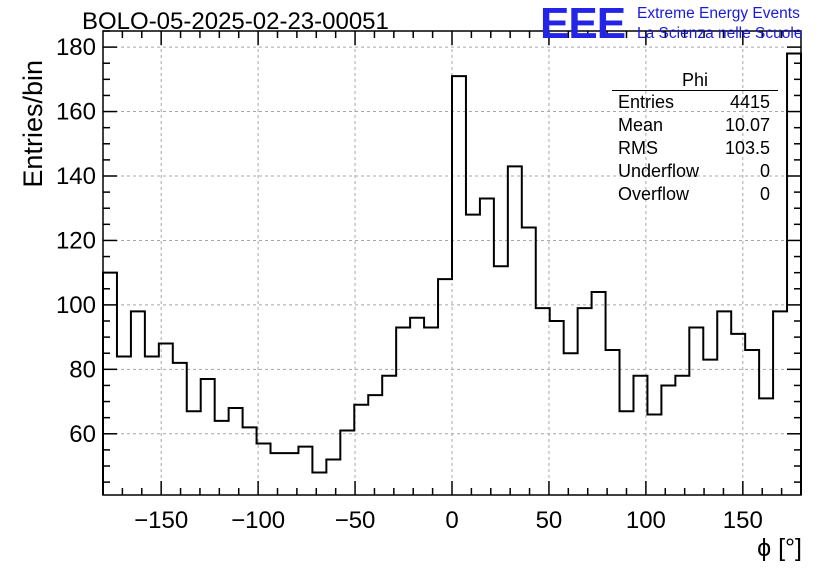 This screenshot has height=572, width=836. I want to click on eee-logo: EEE, so click(583, 24).